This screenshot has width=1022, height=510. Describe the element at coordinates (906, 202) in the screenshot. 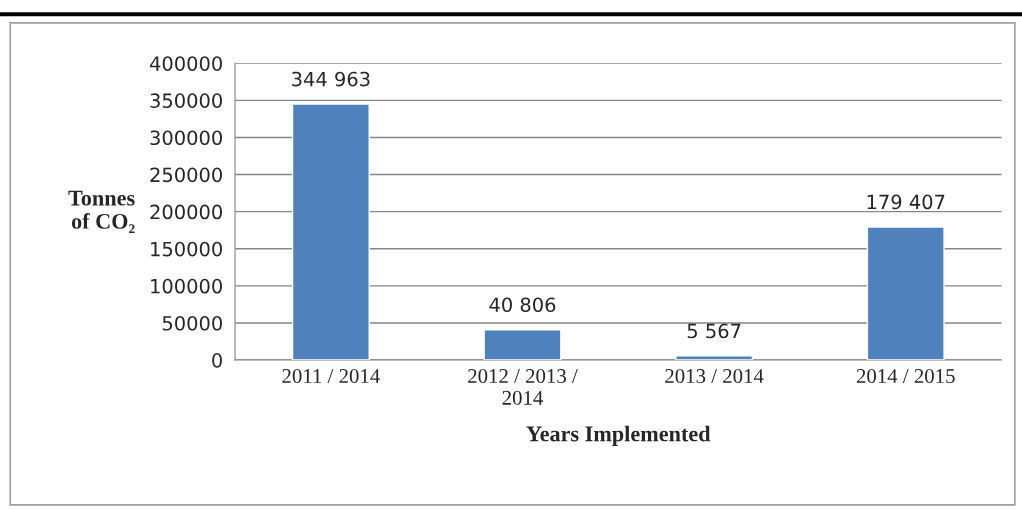

I see `data-label: 179 407` at that location.